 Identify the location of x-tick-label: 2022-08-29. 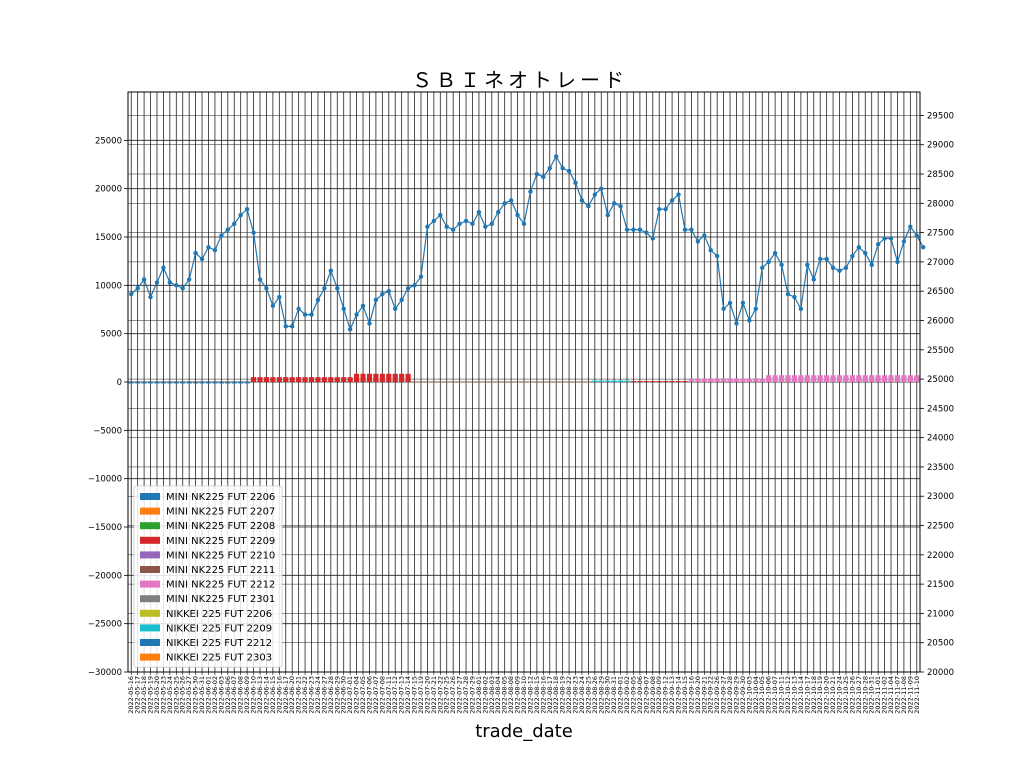
(601, 695).